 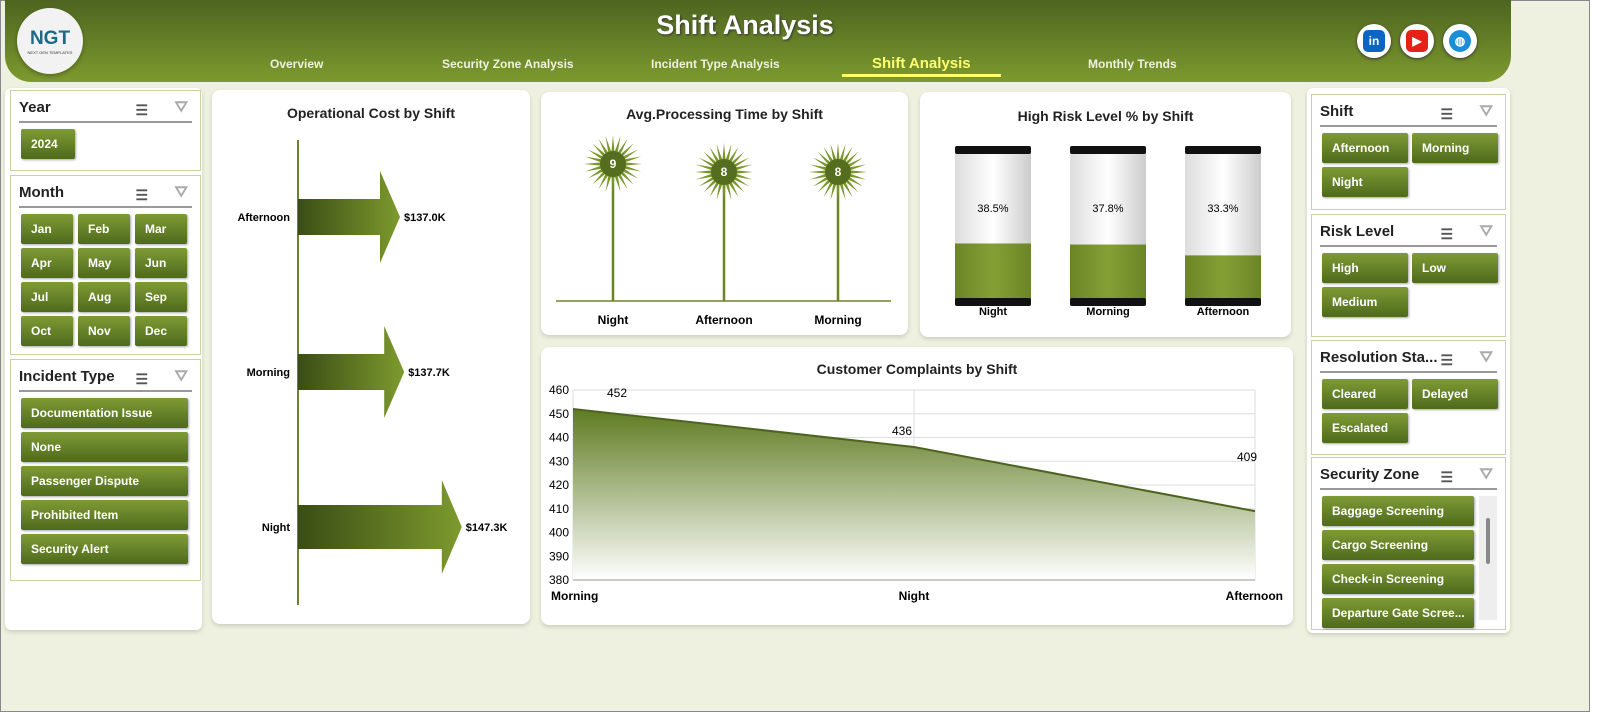 I want to click on slicer-incident-item: Prohibited Item, so click(x=104, y=515).